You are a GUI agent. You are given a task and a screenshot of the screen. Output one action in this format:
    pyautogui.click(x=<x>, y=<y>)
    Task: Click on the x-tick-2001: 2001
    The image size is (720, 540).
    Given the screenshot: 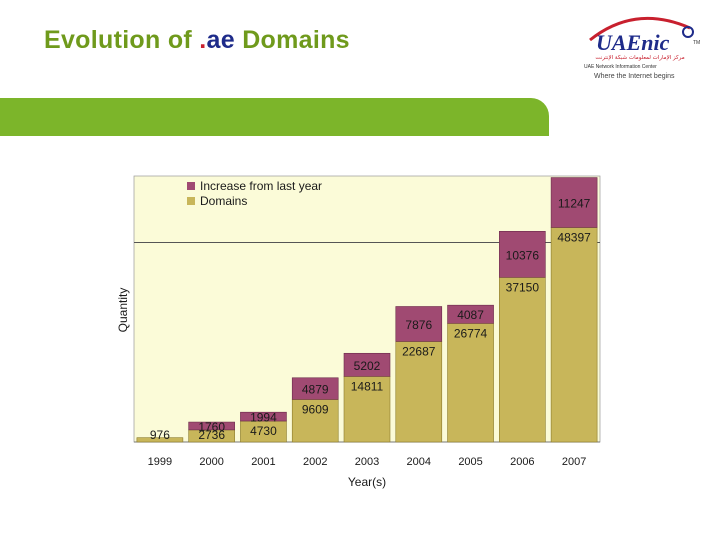 What is the action you would take?
    pyautogui.click(x=263, y=462)
    